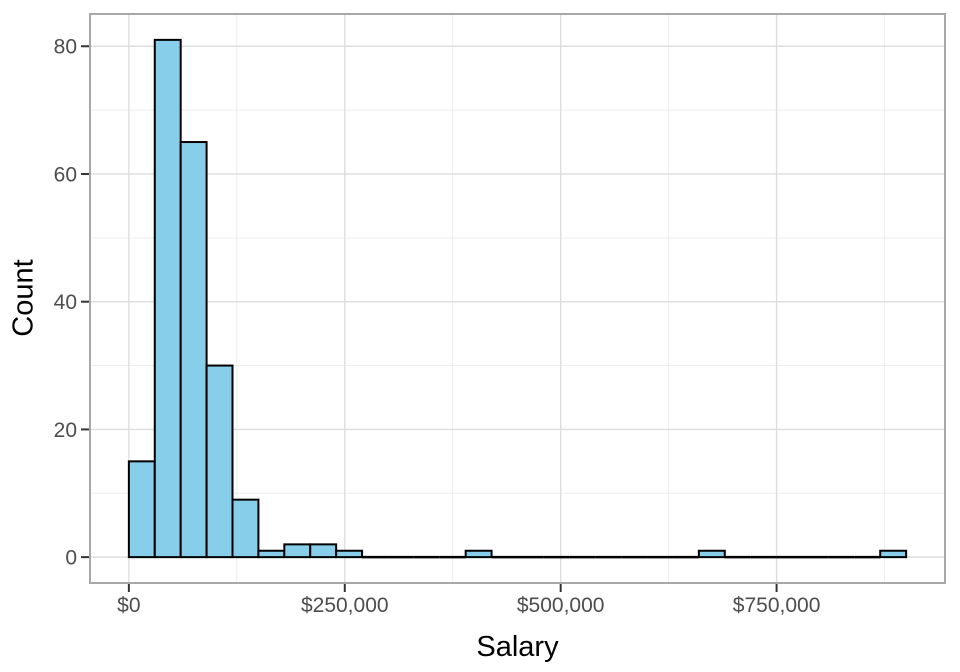  I want to click on y-tick-label: 0, so click(71, 557).